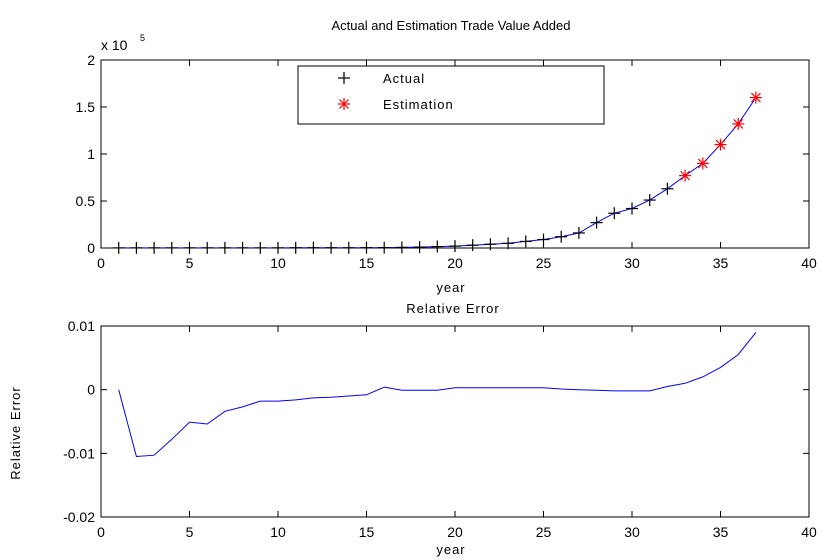 The image size is (821, 560). I want to click on top-y-tick-label: 2, so click(91, 60).